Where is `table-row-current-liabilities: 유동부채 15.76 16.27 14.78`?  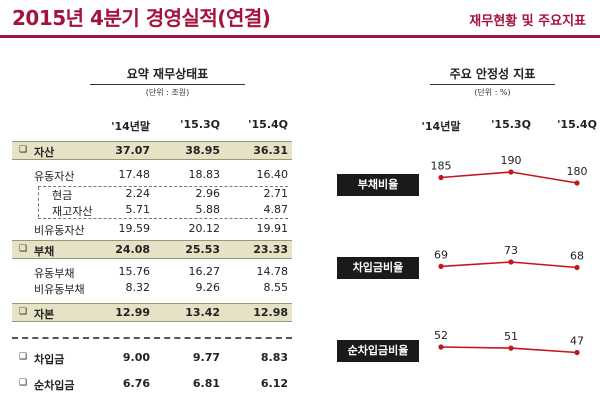 table-row-current-liabilities: 유동부채 15.76 16.27 14.78 is located at coordinates (152, 272).